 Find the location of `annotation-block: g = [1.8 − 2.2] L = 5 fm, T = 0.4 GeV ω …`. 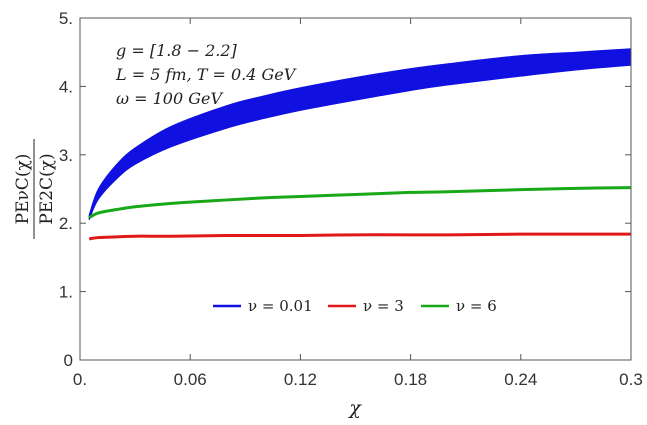

annotation-block: g = [1.8 − 2.2] L = 5 fm, T = 0.4 GeV ω … is located at coordinates (206, 74).